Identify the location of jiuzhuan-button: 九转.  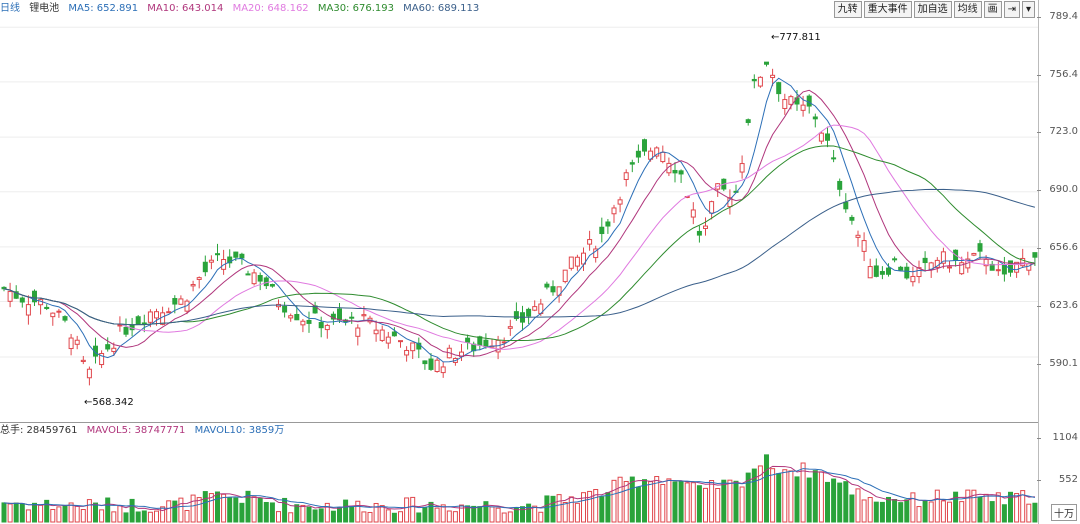
(847, 9).